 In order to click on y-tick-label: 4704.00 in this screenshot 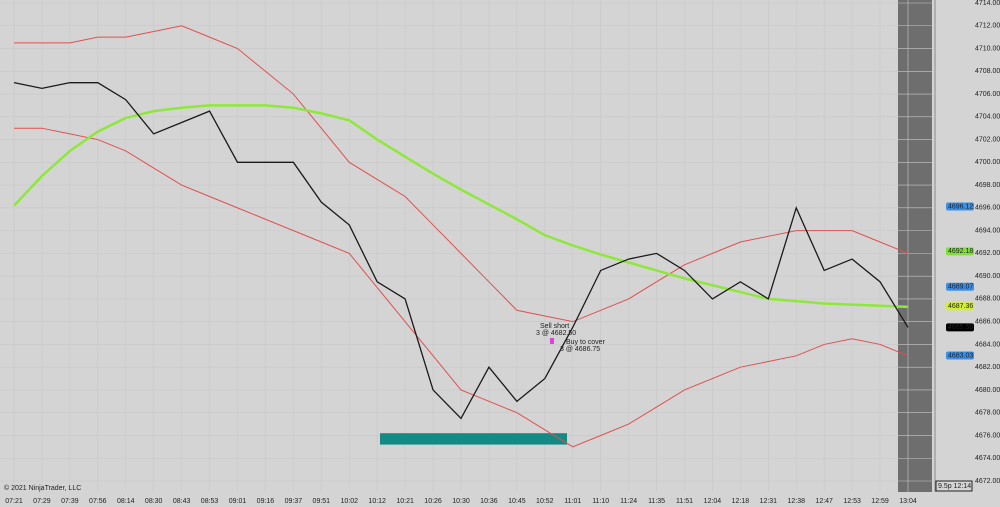, I will do `click(987, 117)`.